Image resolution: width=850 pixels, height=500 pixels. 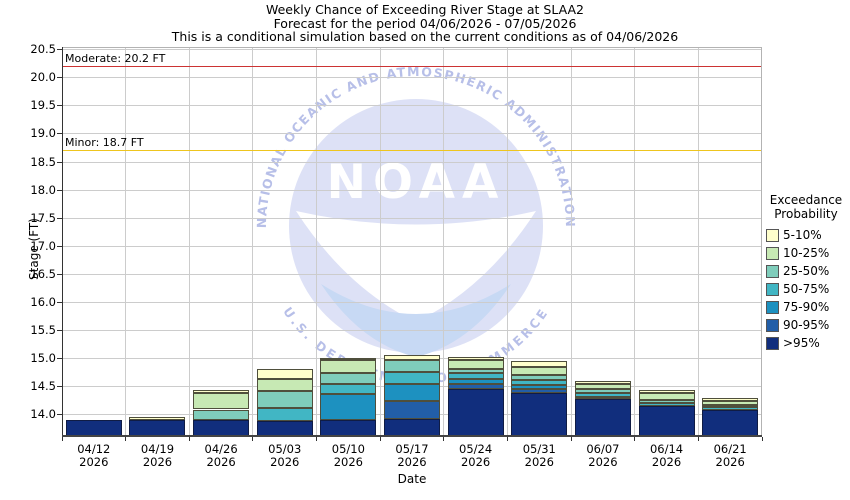 What do you see at coordinates (808, 343) in the screenshot?
I see `legend-entry: >95%` at bounding box center [808, 343].